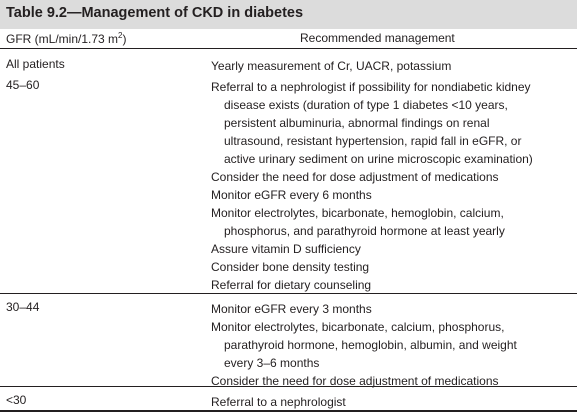 The height and width of the screenshot is (414, 577). I want to click on management-item: Consider bone density testing, so click(391, 267).